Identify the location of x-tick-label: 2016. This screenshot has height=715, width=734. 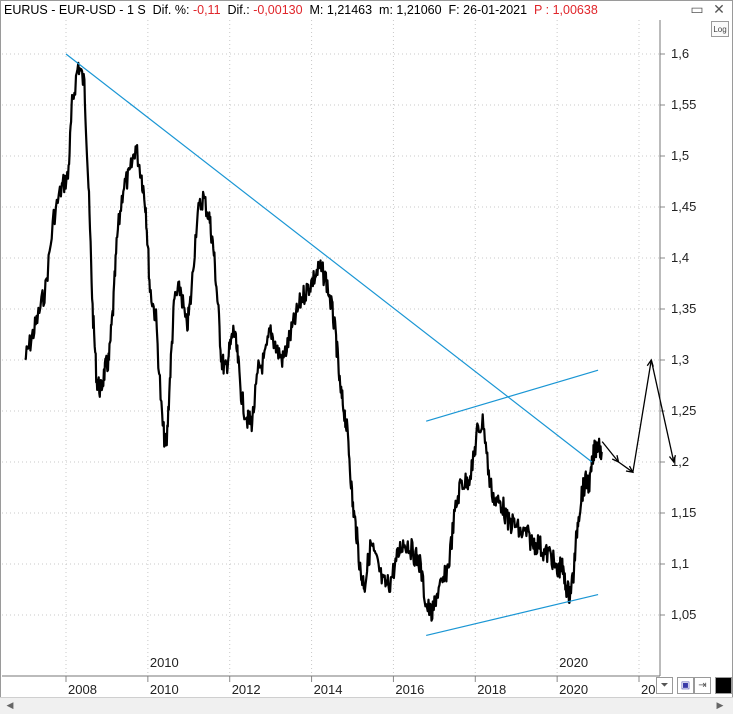
(409, 689).